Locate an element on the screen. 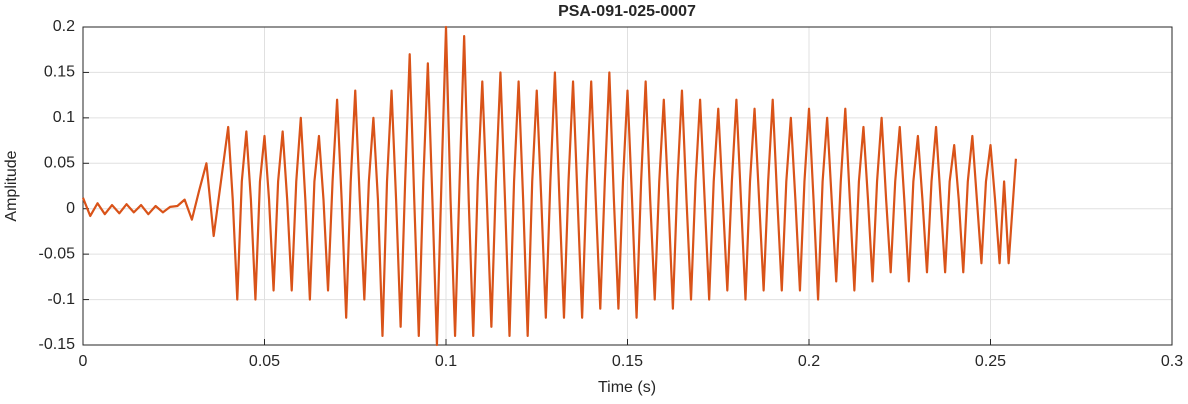  chart-title: PSA-091-025-0007 is located at coordinates (627, 11).